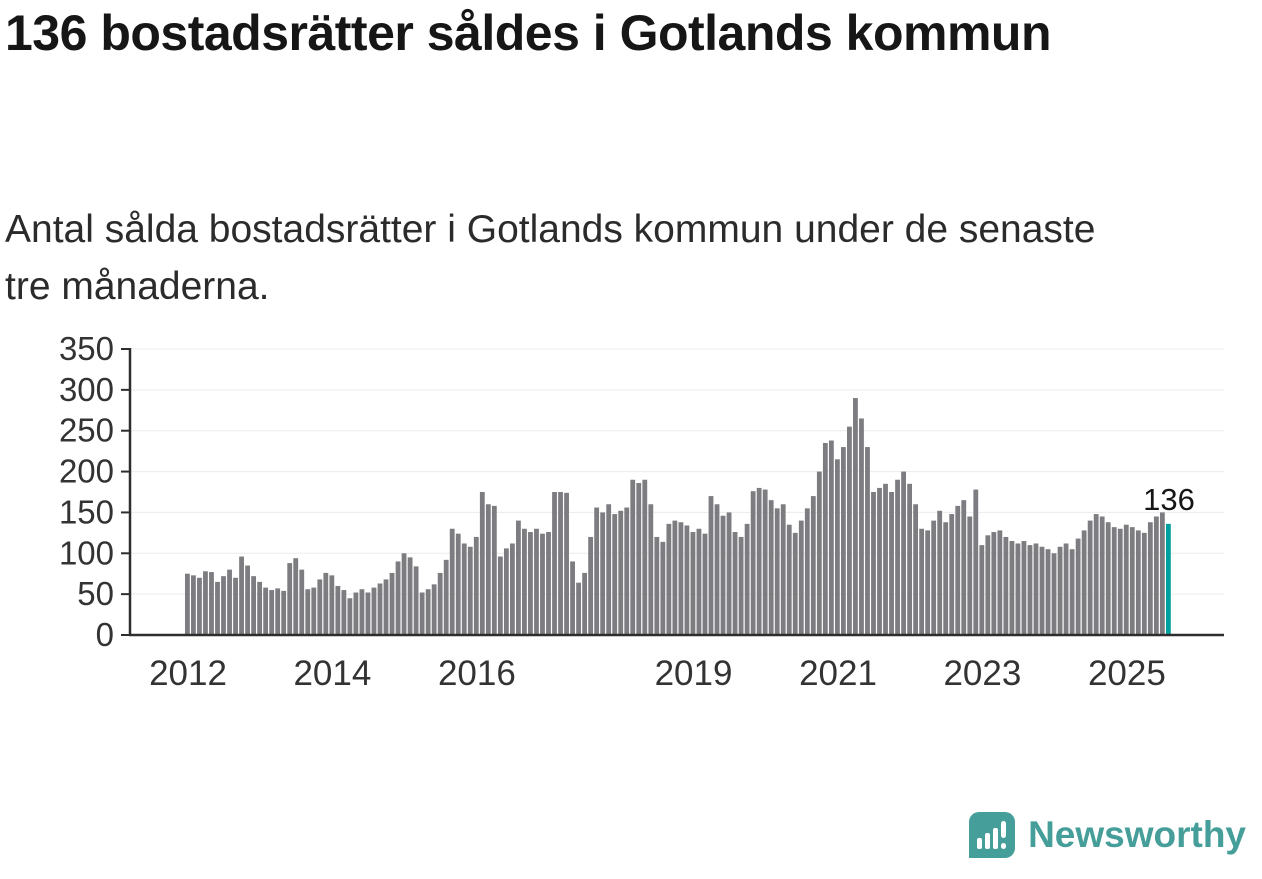  I want to click on last-value-annotation: 136, so click(1169, 499).